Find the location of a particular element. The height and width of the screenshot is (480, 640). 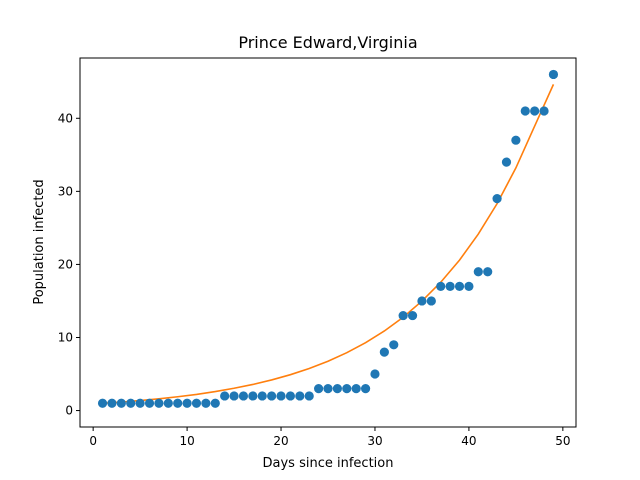

y-tick-label: 10 is located at coordinates (65, 337).